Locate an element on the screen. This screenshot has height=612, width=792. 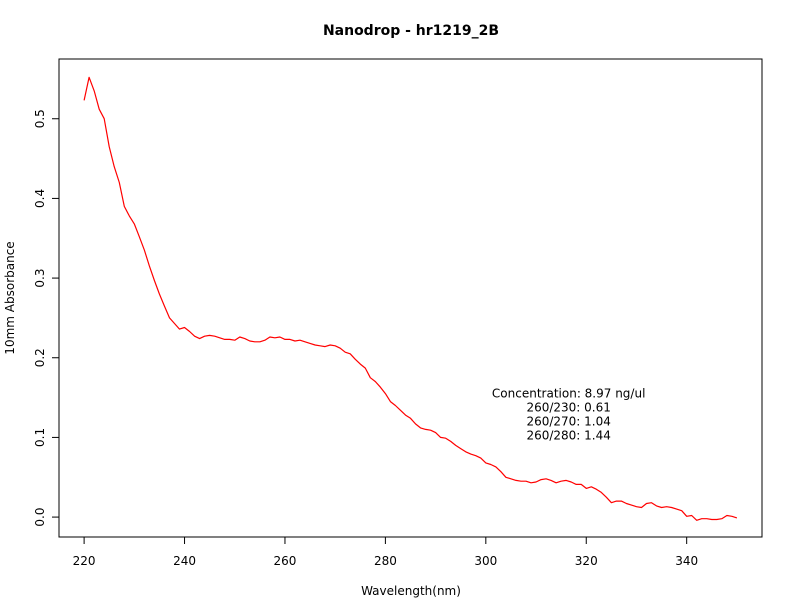
x-tick-label: 340 is located at coordinates (686, 561).